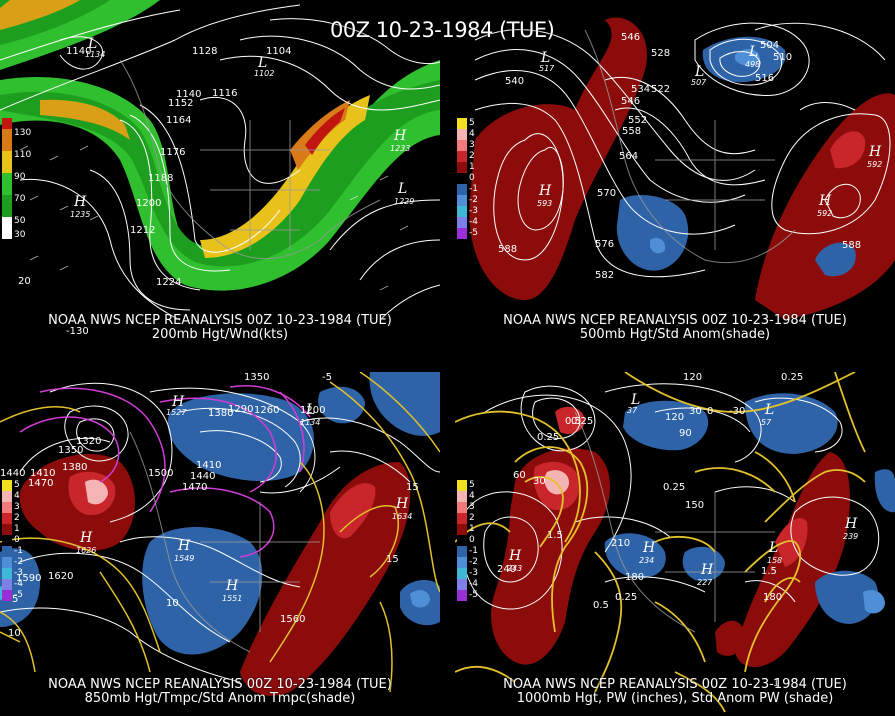 The image size is (895, 716). Describe the element at coordinates (176, 412) in the screenshot. I see `center-value: 1527` at that location.